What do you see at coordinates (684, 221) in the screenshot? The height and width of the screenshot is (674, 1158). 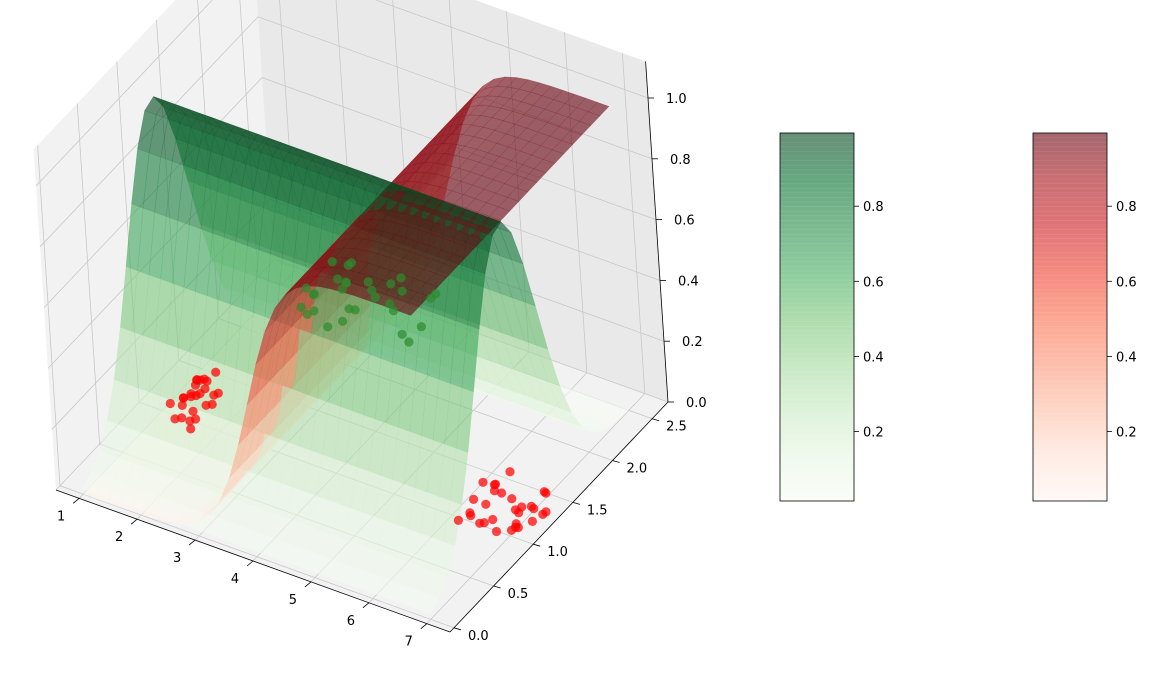 I see `z-tick-label: 0.6` at bounding box center [684, 221].